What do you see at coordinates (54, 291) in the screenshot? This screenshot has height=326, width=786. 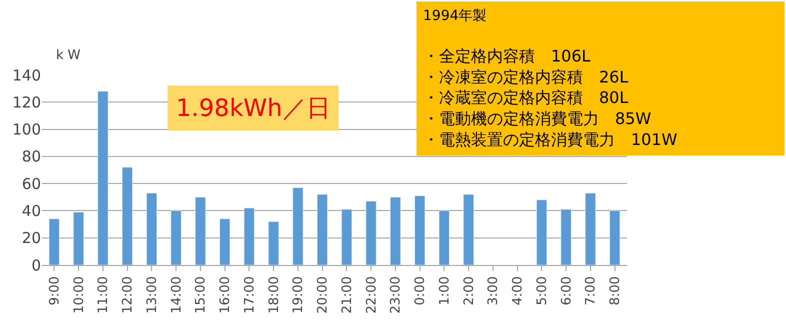 I see `x-tick-label: 9:00` at bounding box center [54, 291].